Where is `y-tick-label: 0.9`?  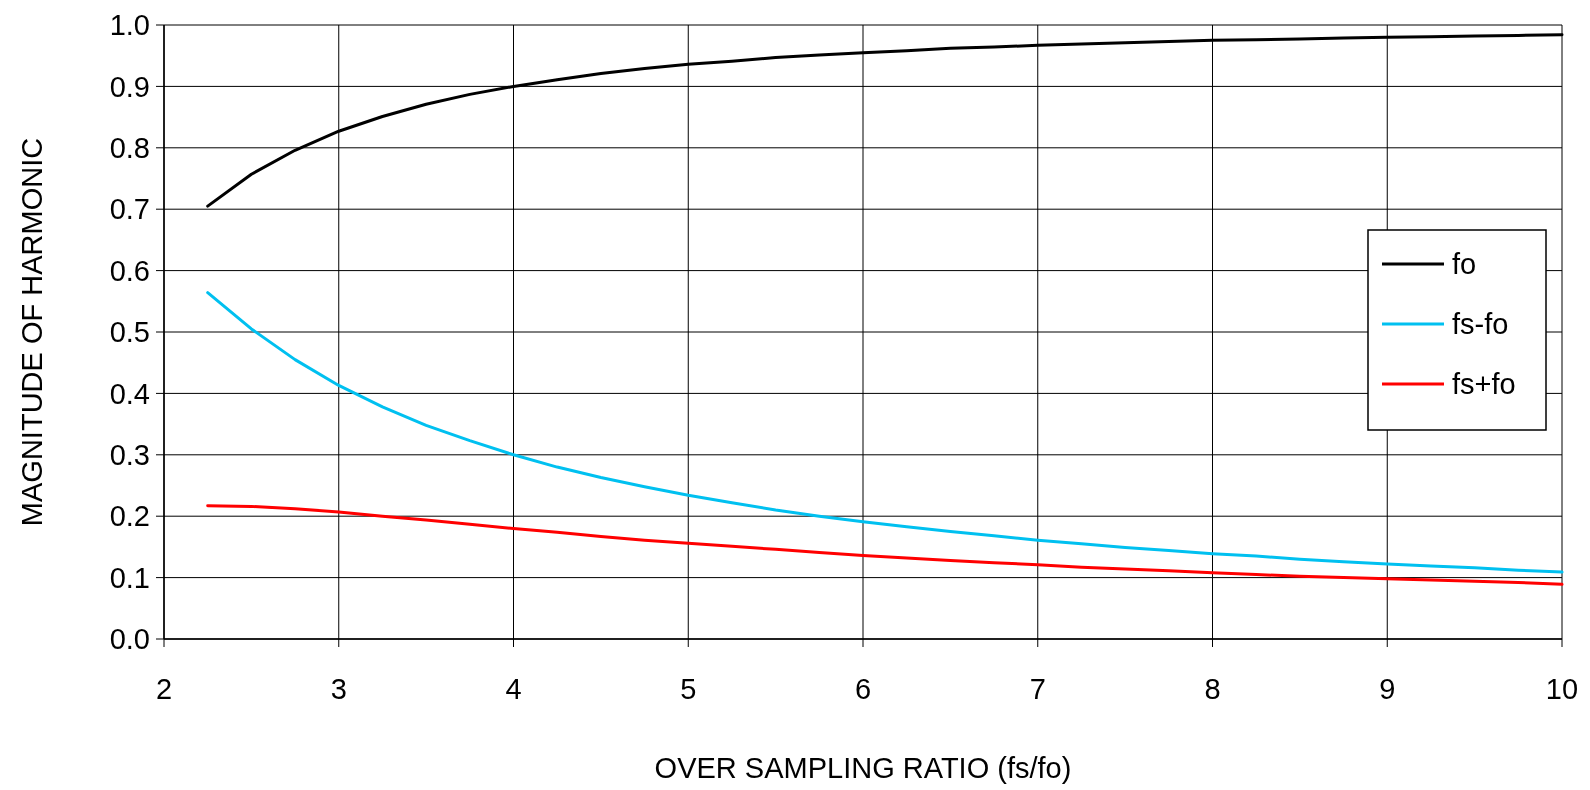
y-tick-label: 0.9 is located at coordinates (129, 86).